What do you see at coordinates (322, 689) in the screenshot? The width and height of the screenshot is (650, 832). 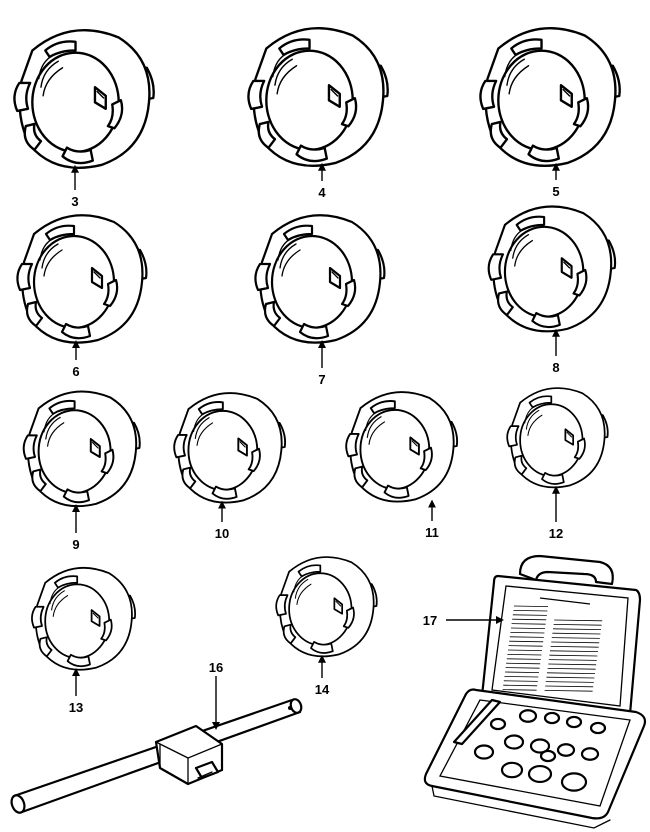 I see `callout-label-14: 14` at bounding box center [322, 689].